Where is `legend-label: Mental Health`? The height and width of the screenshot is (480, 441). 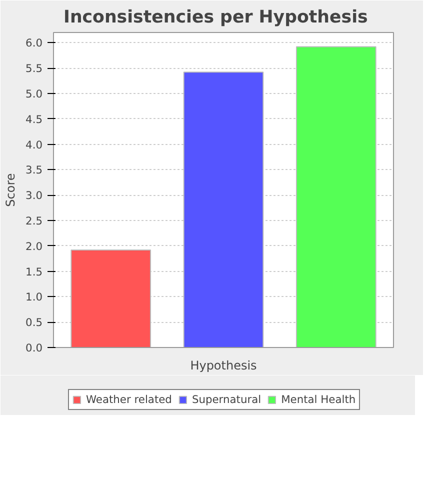 legend-label: Mental Health is located at coordinates (318, 399).